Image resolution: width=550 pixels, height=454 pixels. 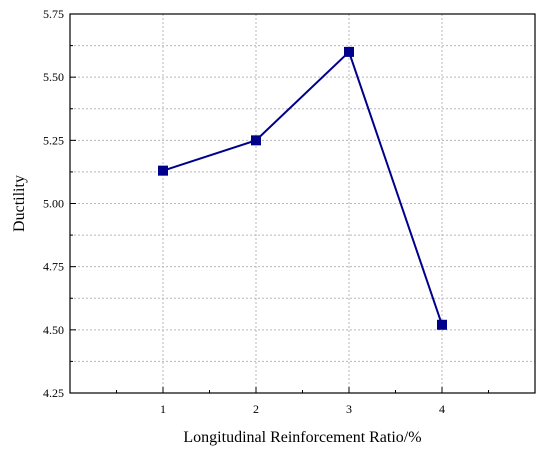 I want to click on y-tick-label: 4.50, so click(x=53, y=330).